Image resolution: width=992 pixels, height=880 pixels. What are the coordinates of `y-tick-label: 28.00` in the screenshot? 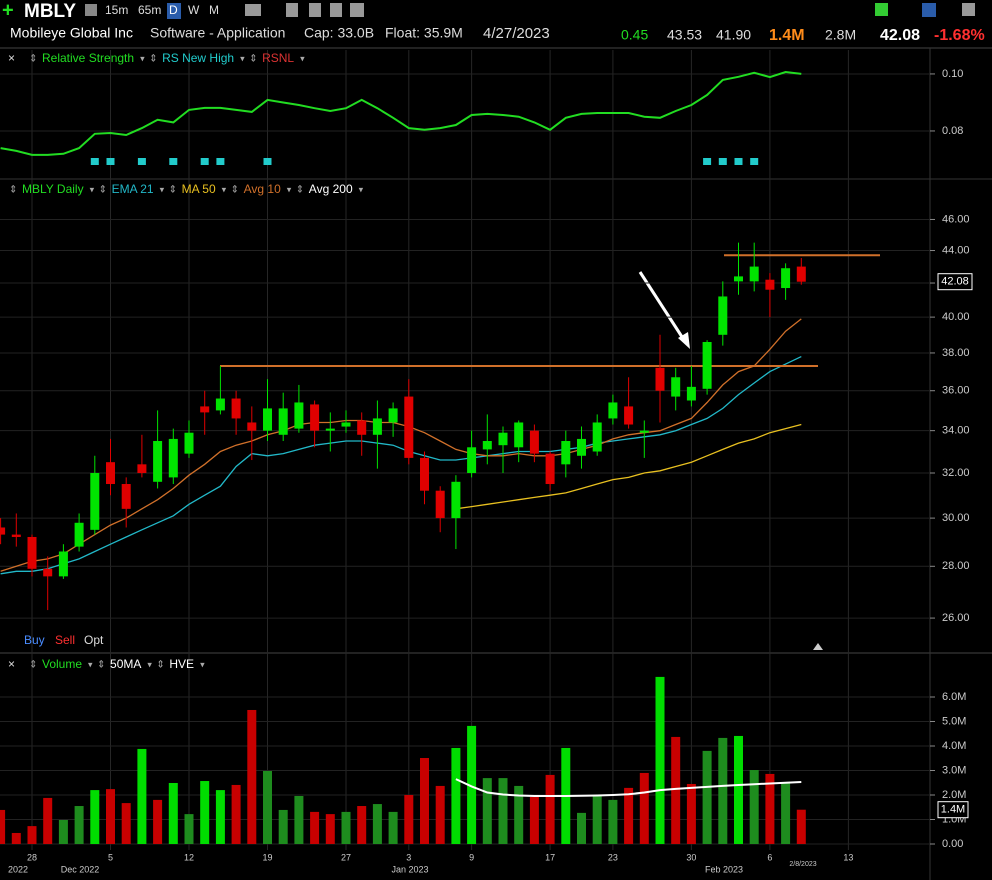 It's located at (956, 566).